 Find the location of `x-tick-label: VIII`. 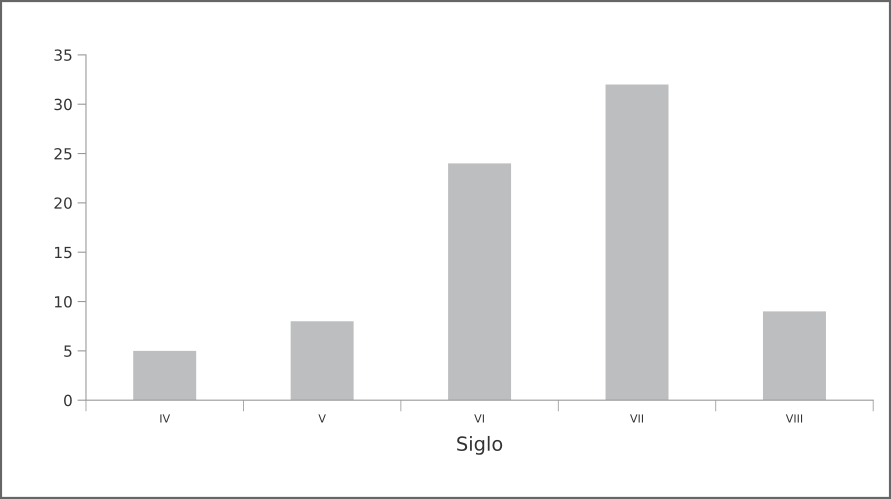

x-tick-label: VIII is located at coordinates (794, 418).